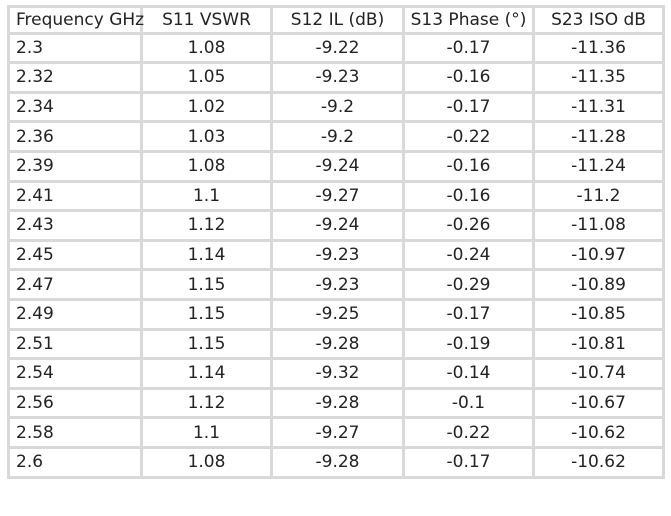  What do you see at coordinates (75, 256) in the screenshot?
I see `cell-frequency: 2.45` at bounding box center [75, 256].